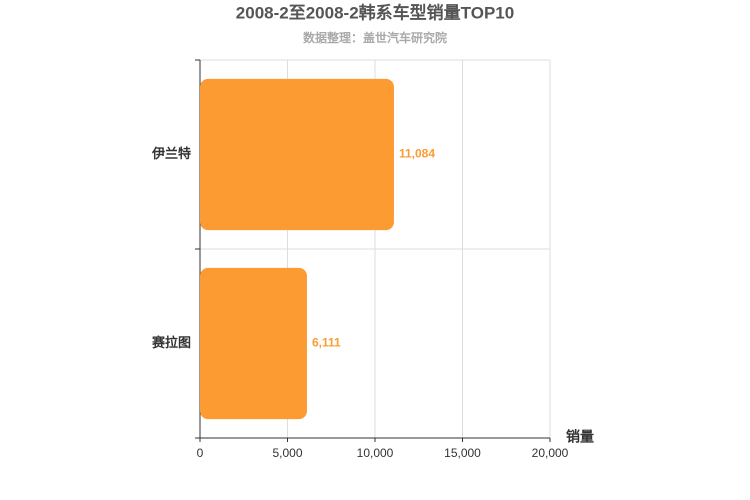  Describe the element at coordinates (171, 342) in the screenshot. I see `y-tick-label: 赛拉图` at that location.